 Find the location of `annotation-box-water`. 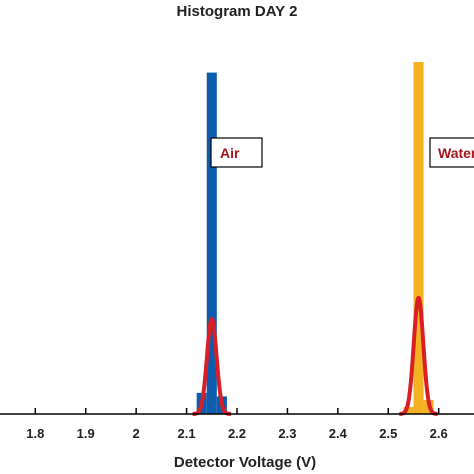

annotation-box-water is located at coordinates (451, 152).